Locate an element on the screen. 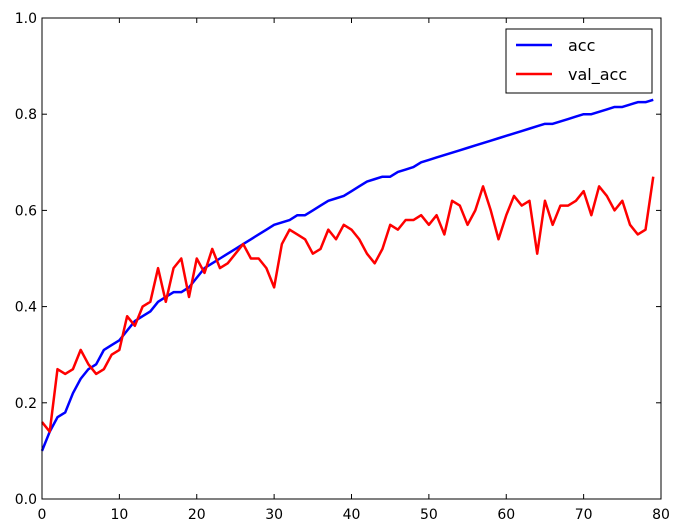  legend: acc val_acc is located at coordinates (579, 61).